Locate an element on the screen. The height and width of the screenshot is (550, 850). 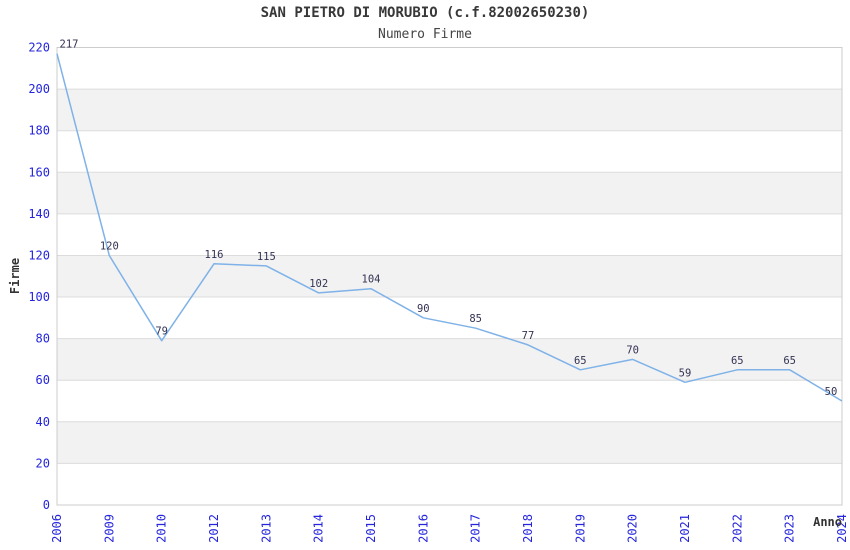
svg-text: 2017 is located at coordinates (476, 528).